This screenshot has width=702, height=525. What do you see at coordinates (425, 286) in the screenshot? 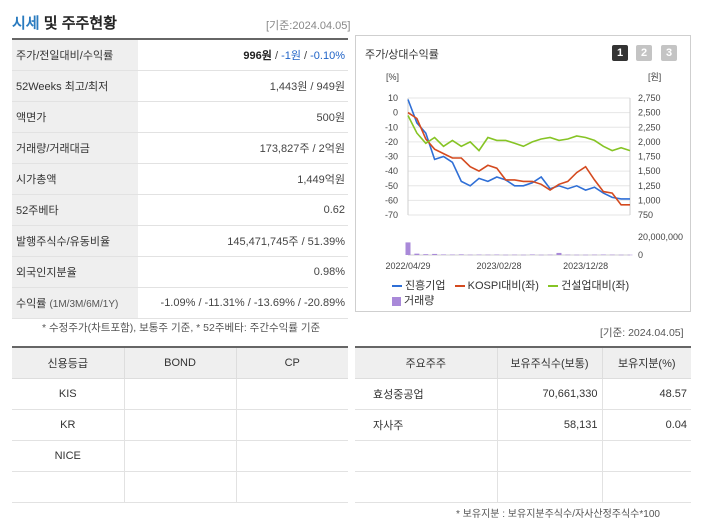
I see `legend-label: 진흥기업` at bounding box center [425, 286].